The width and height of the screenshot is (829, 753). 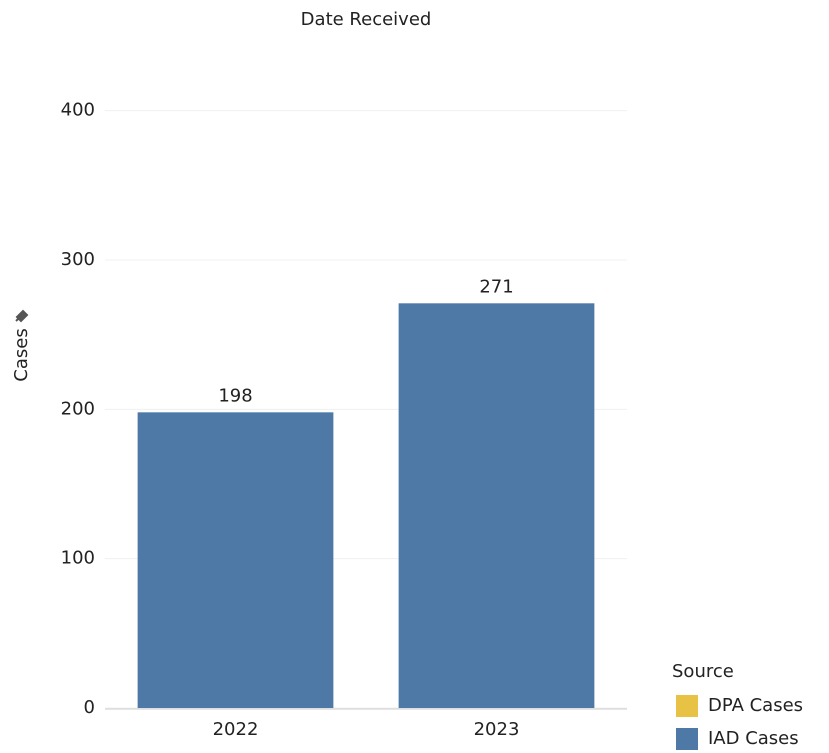 What do you see at coordinates (78, 110) in the screenshot?
I see `y-tick-label: 400` at bounding box center [78, 110].